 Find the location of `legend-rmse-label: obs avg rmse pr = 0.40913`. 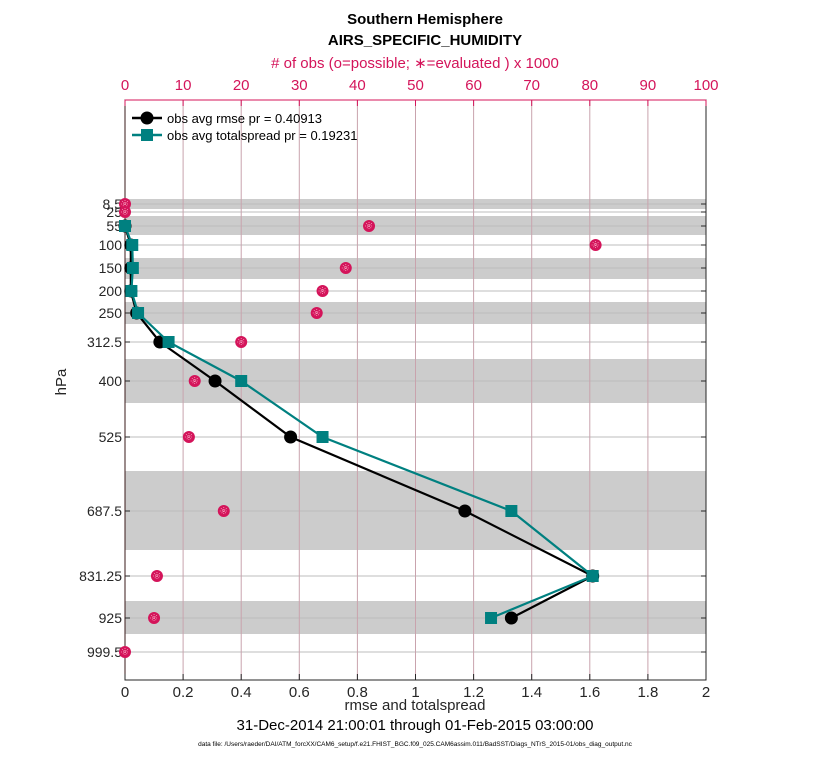

legend-rmse-label: obs avg rmse pr = 0.40913 is located at coordinates (244, 118).